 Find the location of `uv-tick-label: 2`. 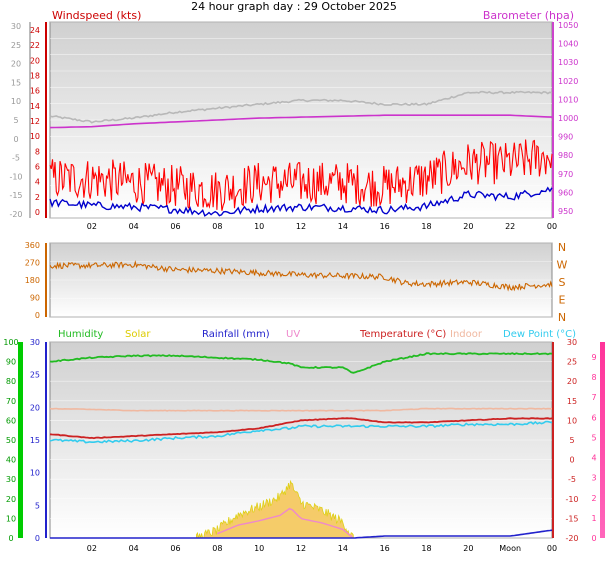

uv-tick-label: 2 is located at coordinates (593, 498).